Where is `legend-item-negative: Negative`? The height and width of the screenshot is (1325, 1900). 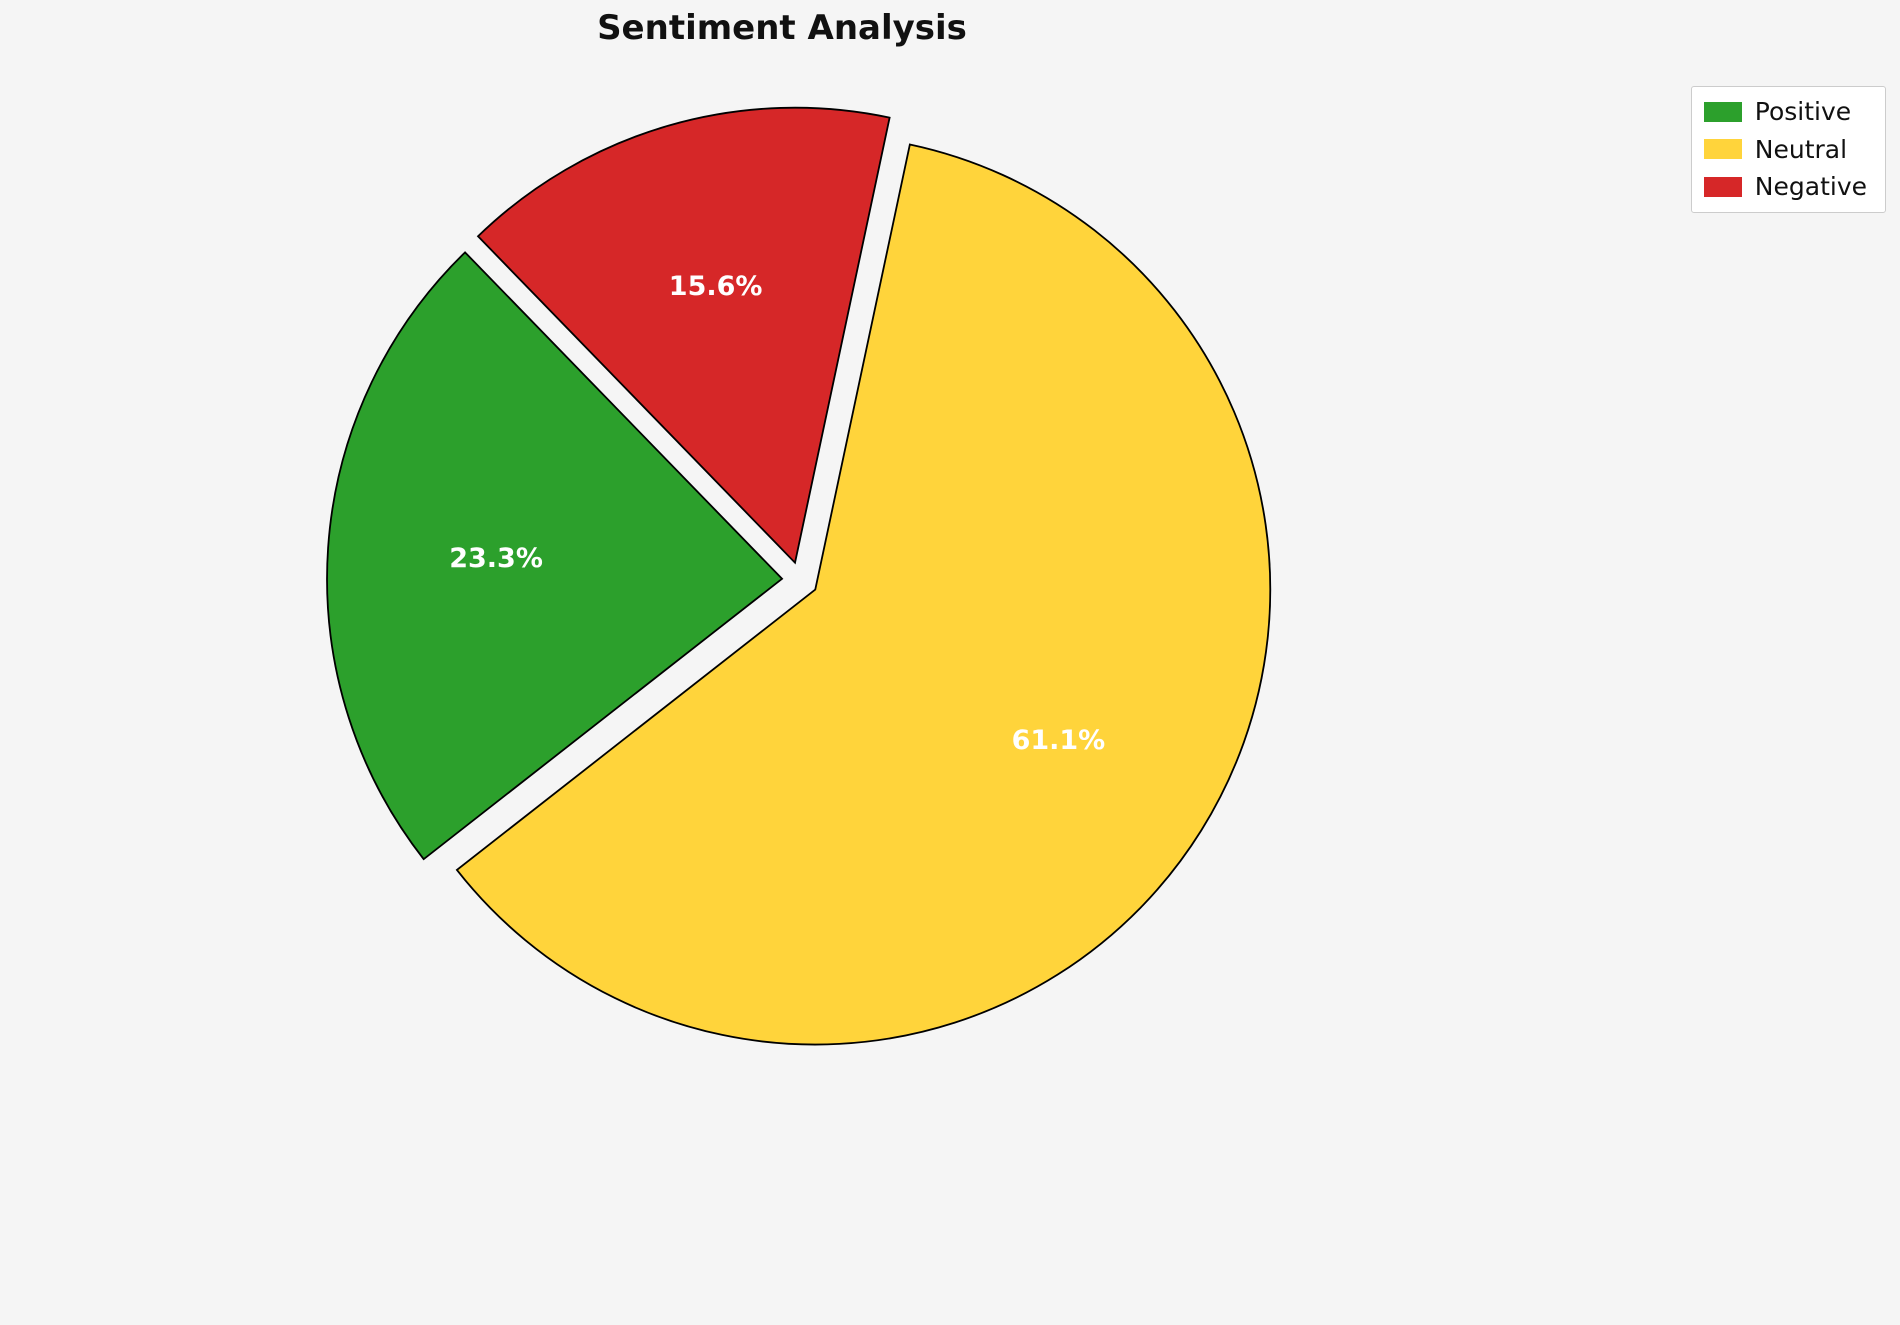
legend-item-negative: Negative is located at coordinates (1785, 186).